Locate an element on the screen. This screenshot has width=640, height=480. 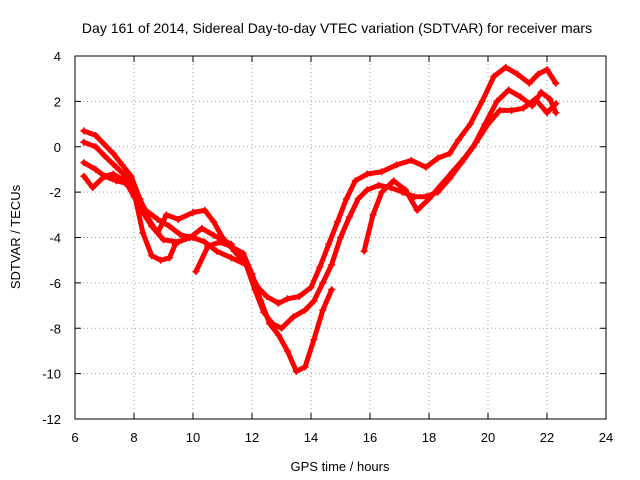
y-tick-label: -2 is located at coordinates (55, 192).